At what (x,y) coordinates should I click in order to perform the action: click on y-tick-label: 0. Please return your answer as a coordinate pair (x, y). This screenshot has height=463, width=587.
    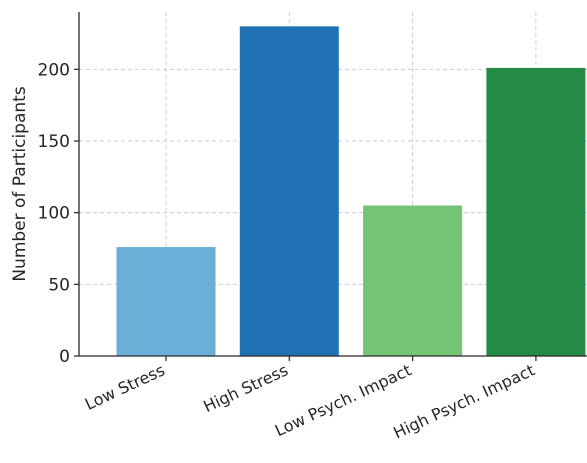
    Looking at the image, I should click on (64, 357).